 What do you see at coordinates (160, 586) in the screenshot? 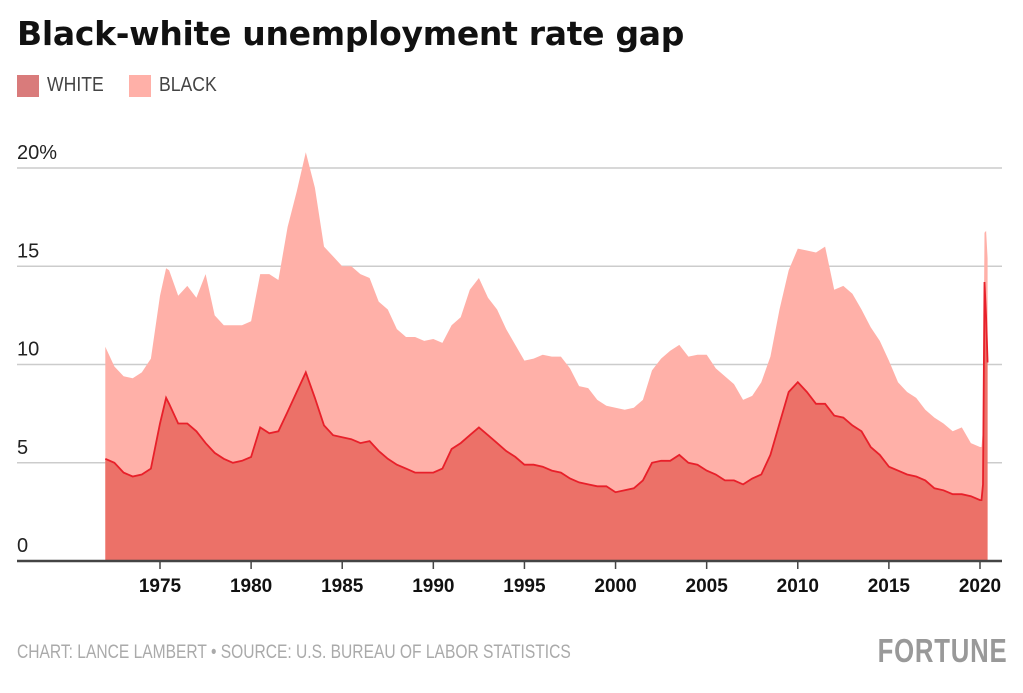
I see `x-tick-label: 1975` at bounding box center [160, 586].